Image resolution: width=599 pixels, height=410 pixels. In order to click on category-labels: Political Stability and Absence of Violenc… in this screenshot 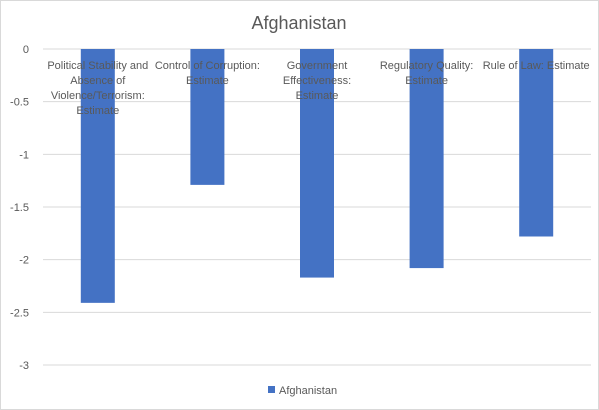, I will do `click(318, 88)`.